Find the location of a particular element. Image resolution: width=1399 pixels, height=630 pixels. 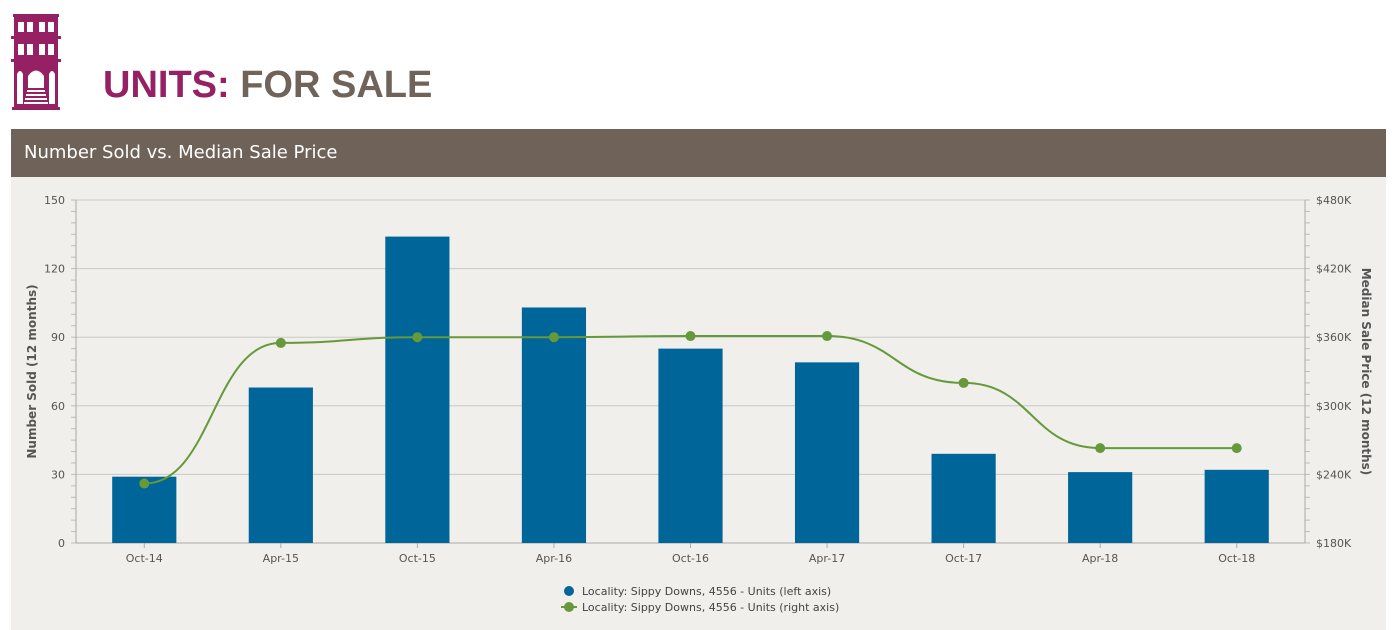

page-title-rest: FOR SALE is located at coordinates (336, 85).